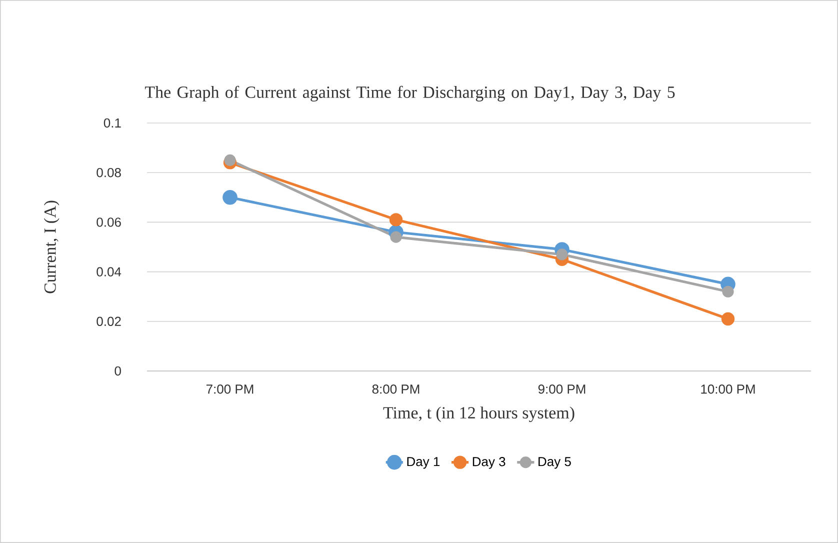 This screenshot has height=543, width=838. I want to click on y-axis-title: Current, I (A), so click(52, 247).